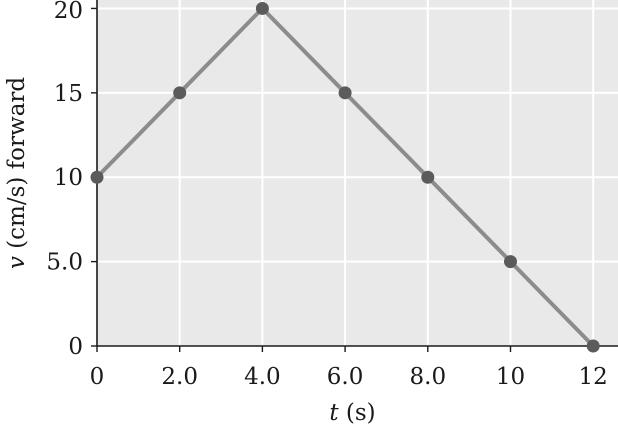  Describe the element at coordinates (262, 377) in the screenshot. I see `x-tick-label-2: 4.0` at that location.